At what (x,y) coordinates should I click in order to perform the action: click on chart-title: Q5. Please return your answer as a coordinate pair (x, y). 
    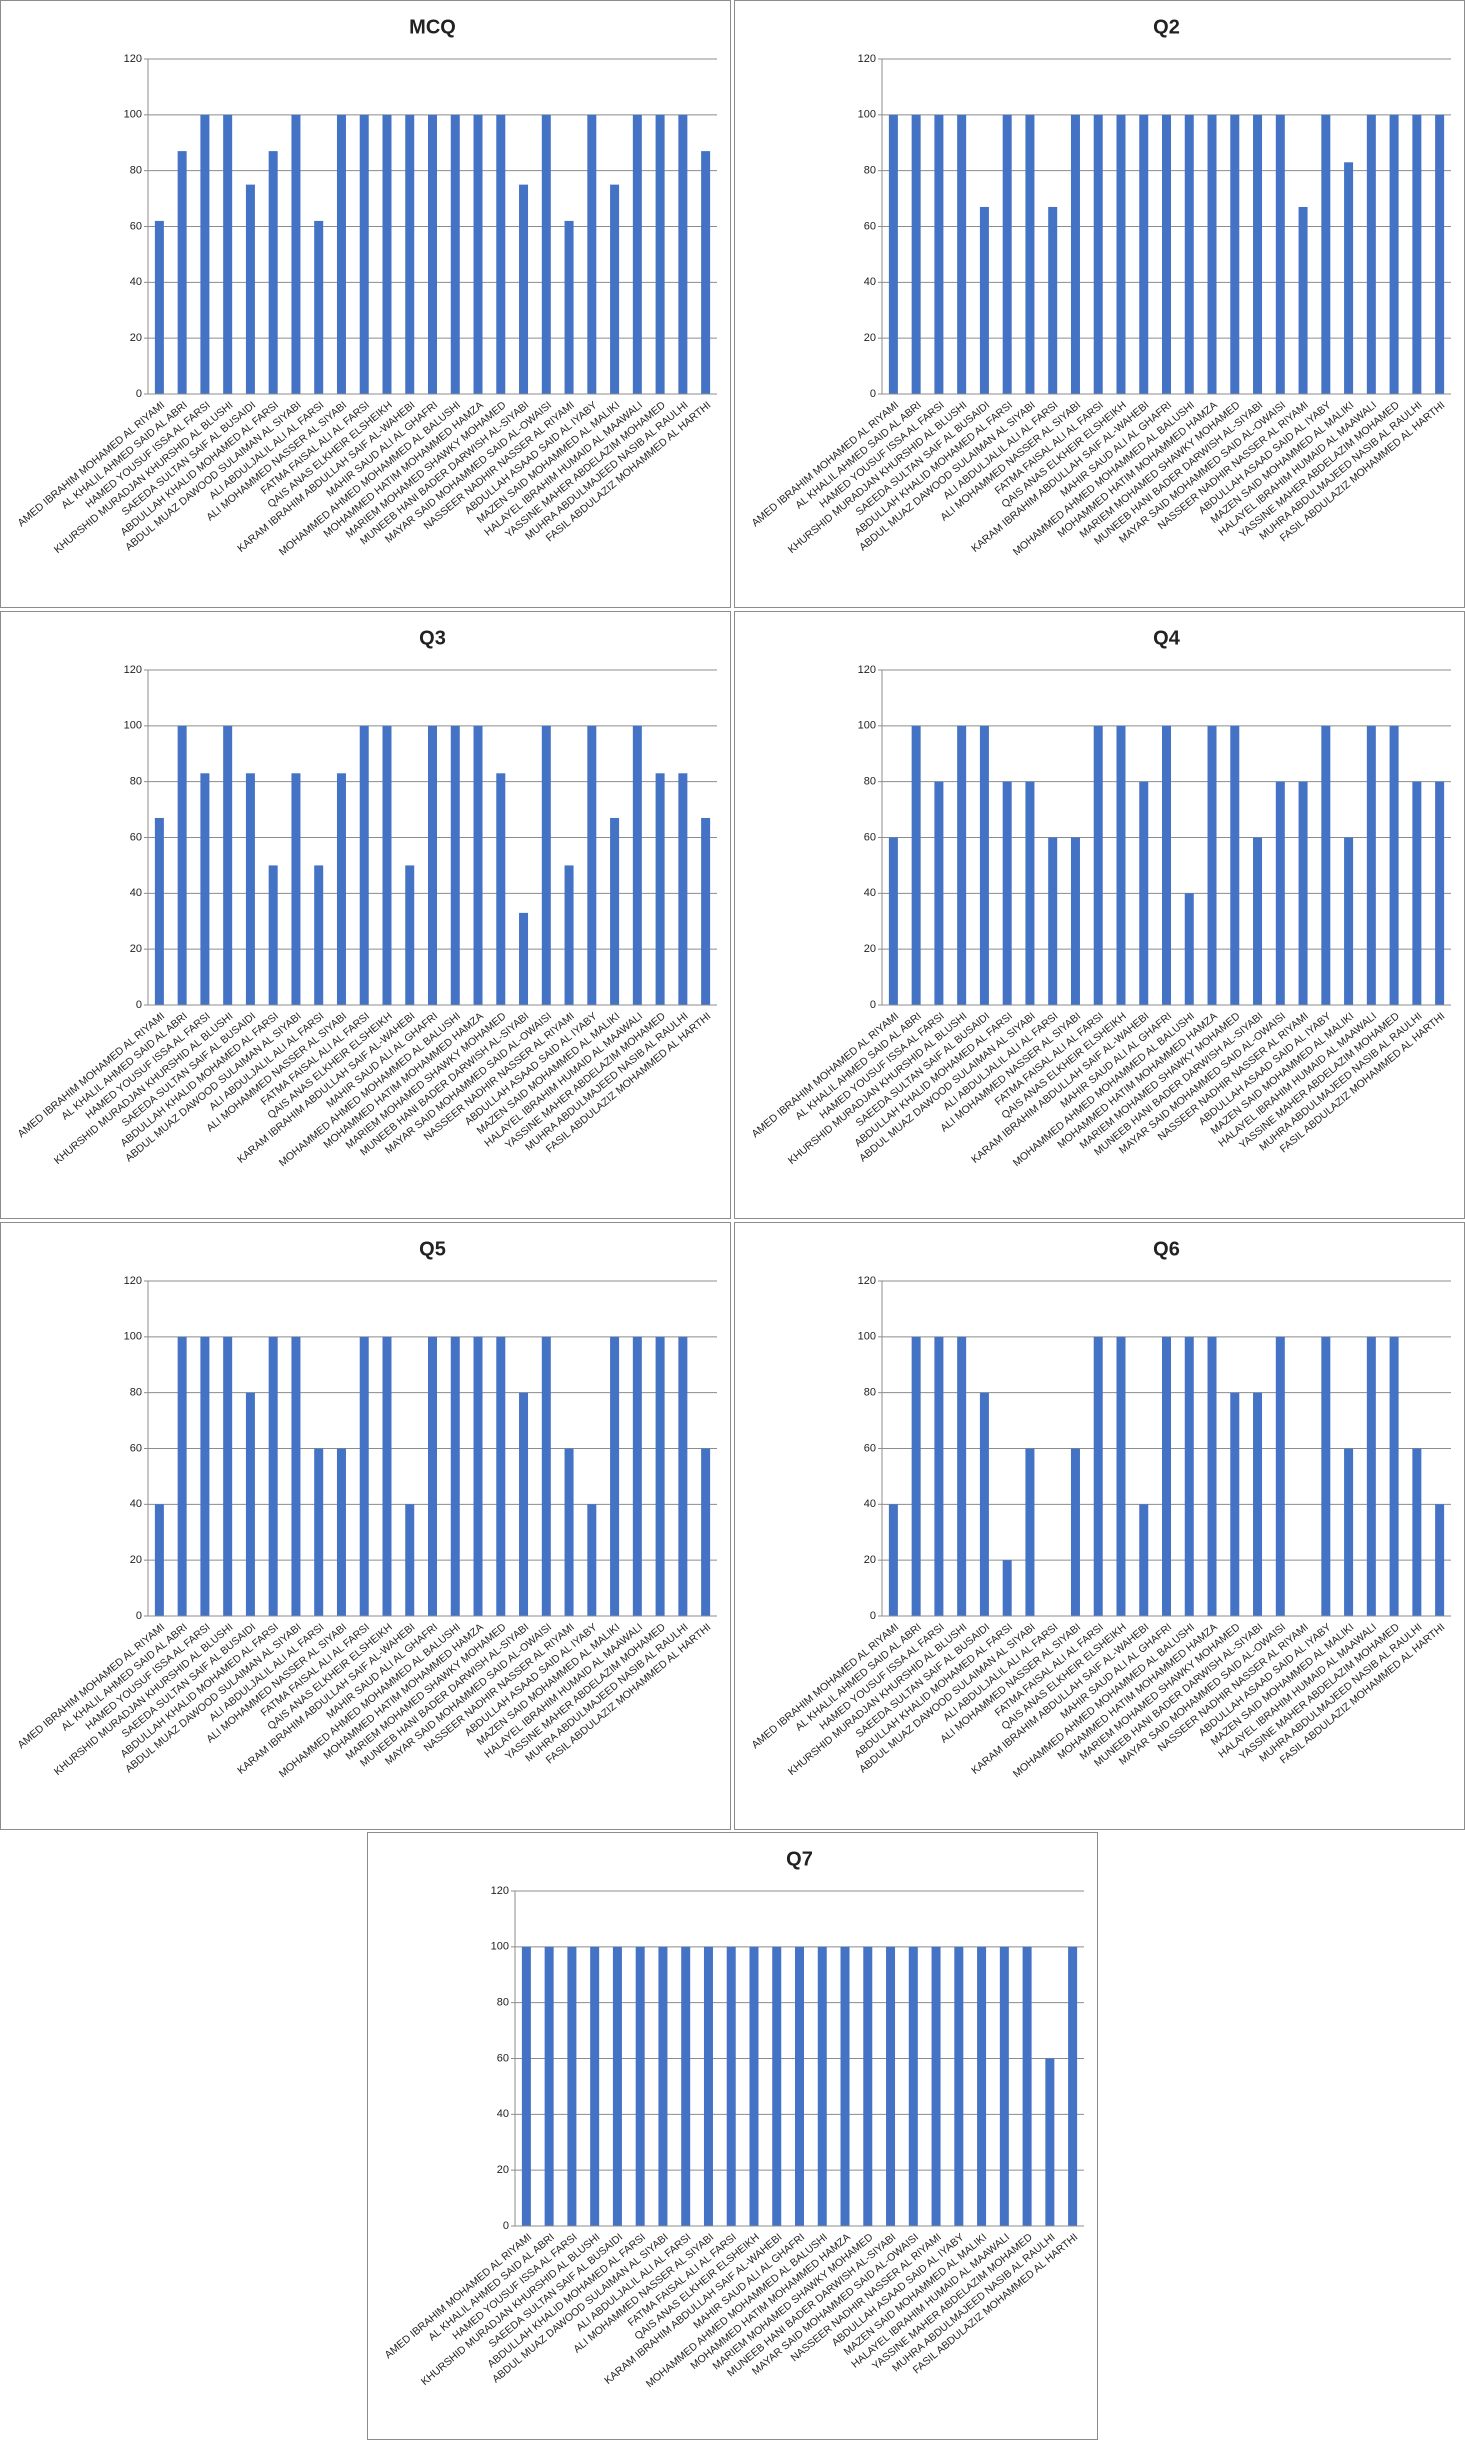
    Looking at the image, I should click on (432, 1249).